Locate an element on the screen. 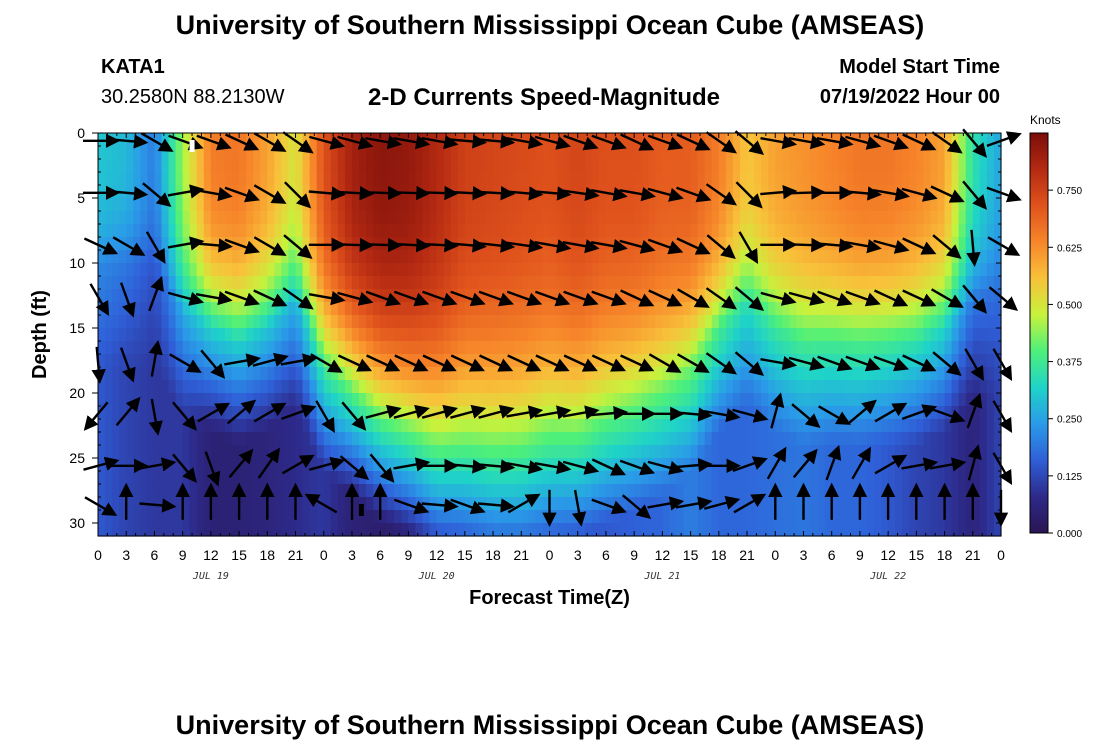 The image size is (1100, 750). model-start-value: 07/19/2022 Hour 00 is located at coordinates (909, 97).